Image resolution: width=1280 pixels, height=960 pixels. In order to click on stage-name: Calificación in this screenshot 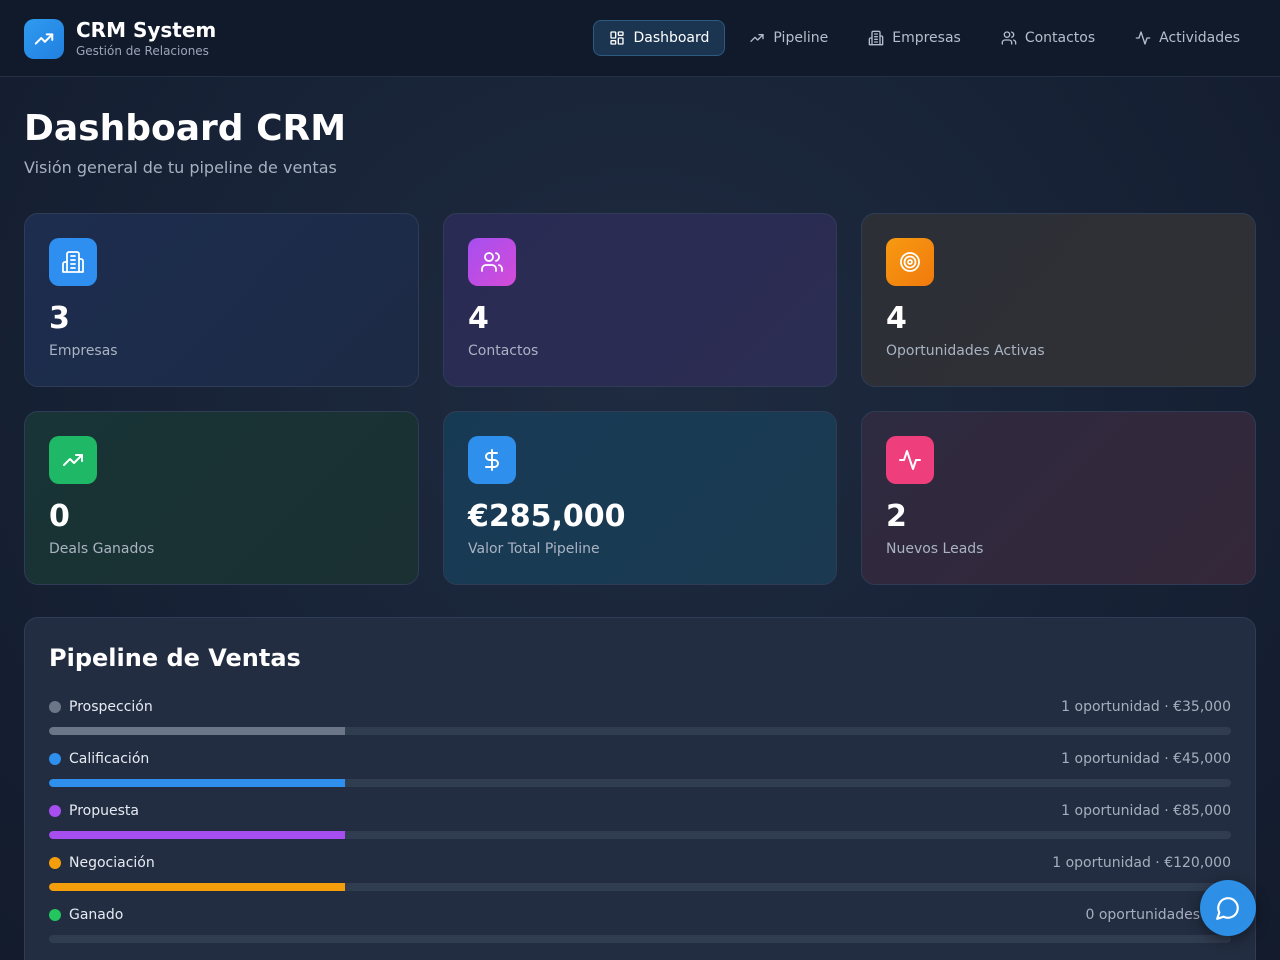, I will do `click(109, 759)`.